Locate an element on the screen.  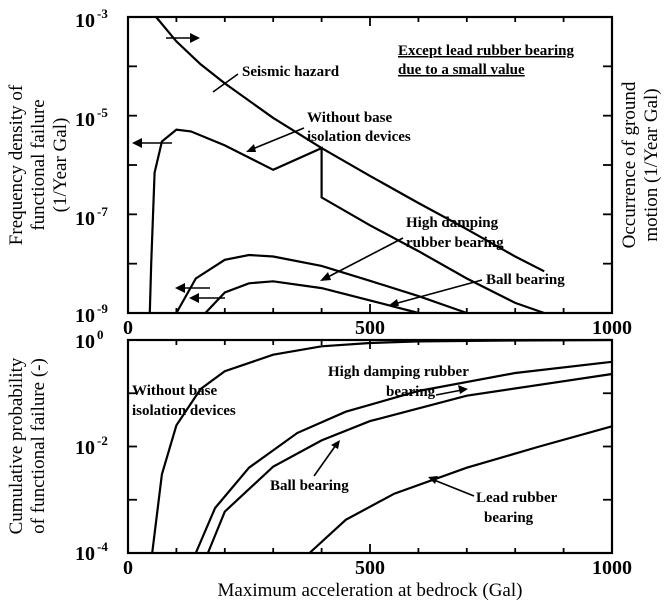
arrow-ball-top is located at coordinates (438, 292).